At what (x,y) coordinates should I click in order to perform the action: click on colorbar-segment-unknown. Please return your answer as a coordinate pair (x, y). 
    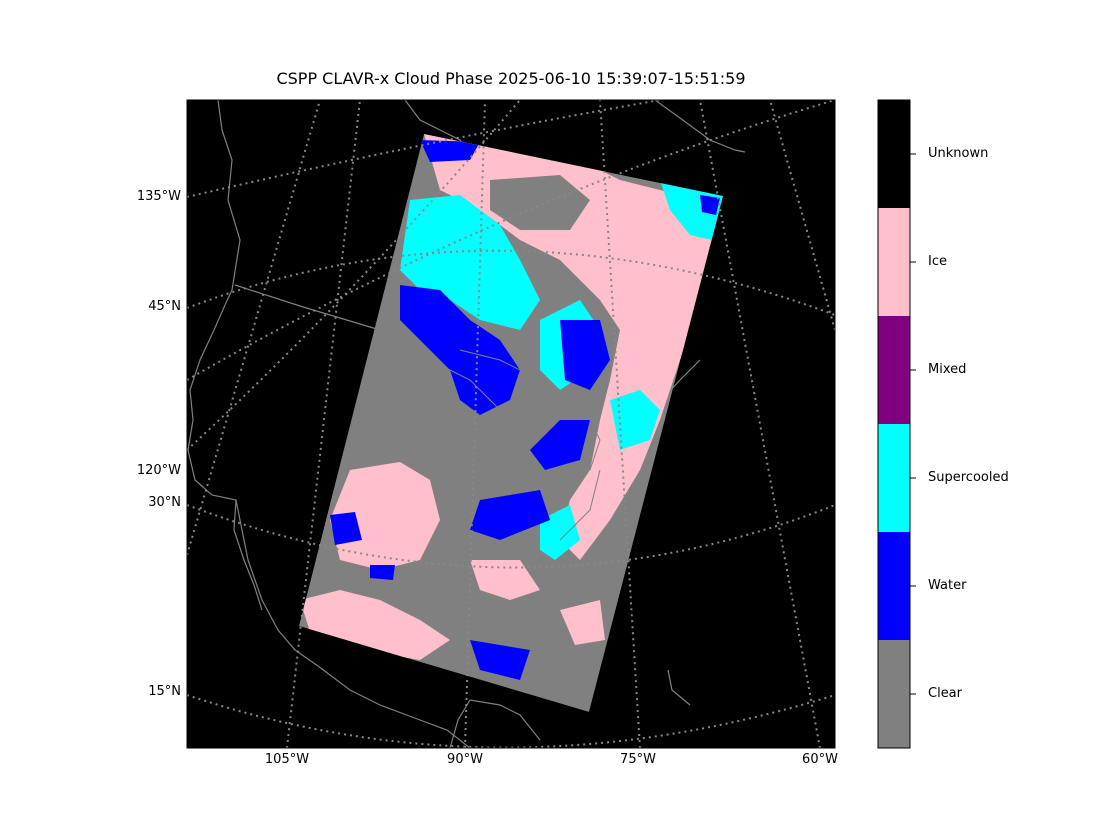
    Looking at the image, I should click on (894, 154).